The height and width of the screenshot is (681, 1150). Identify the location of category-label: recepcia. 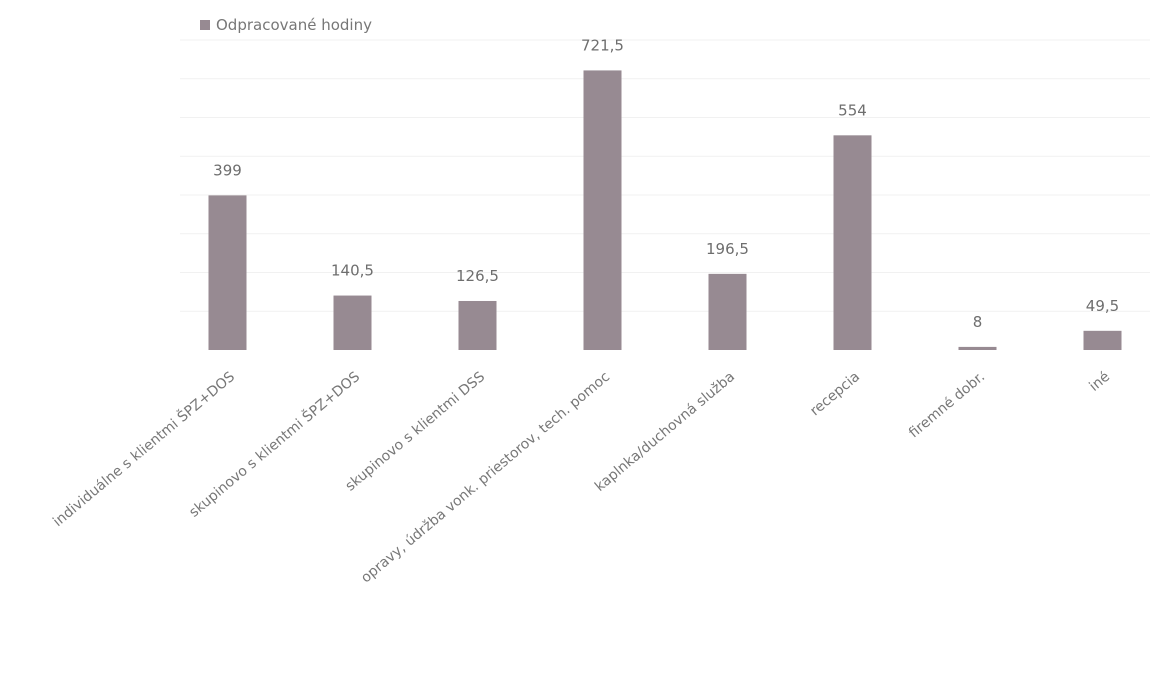
(835, 394).